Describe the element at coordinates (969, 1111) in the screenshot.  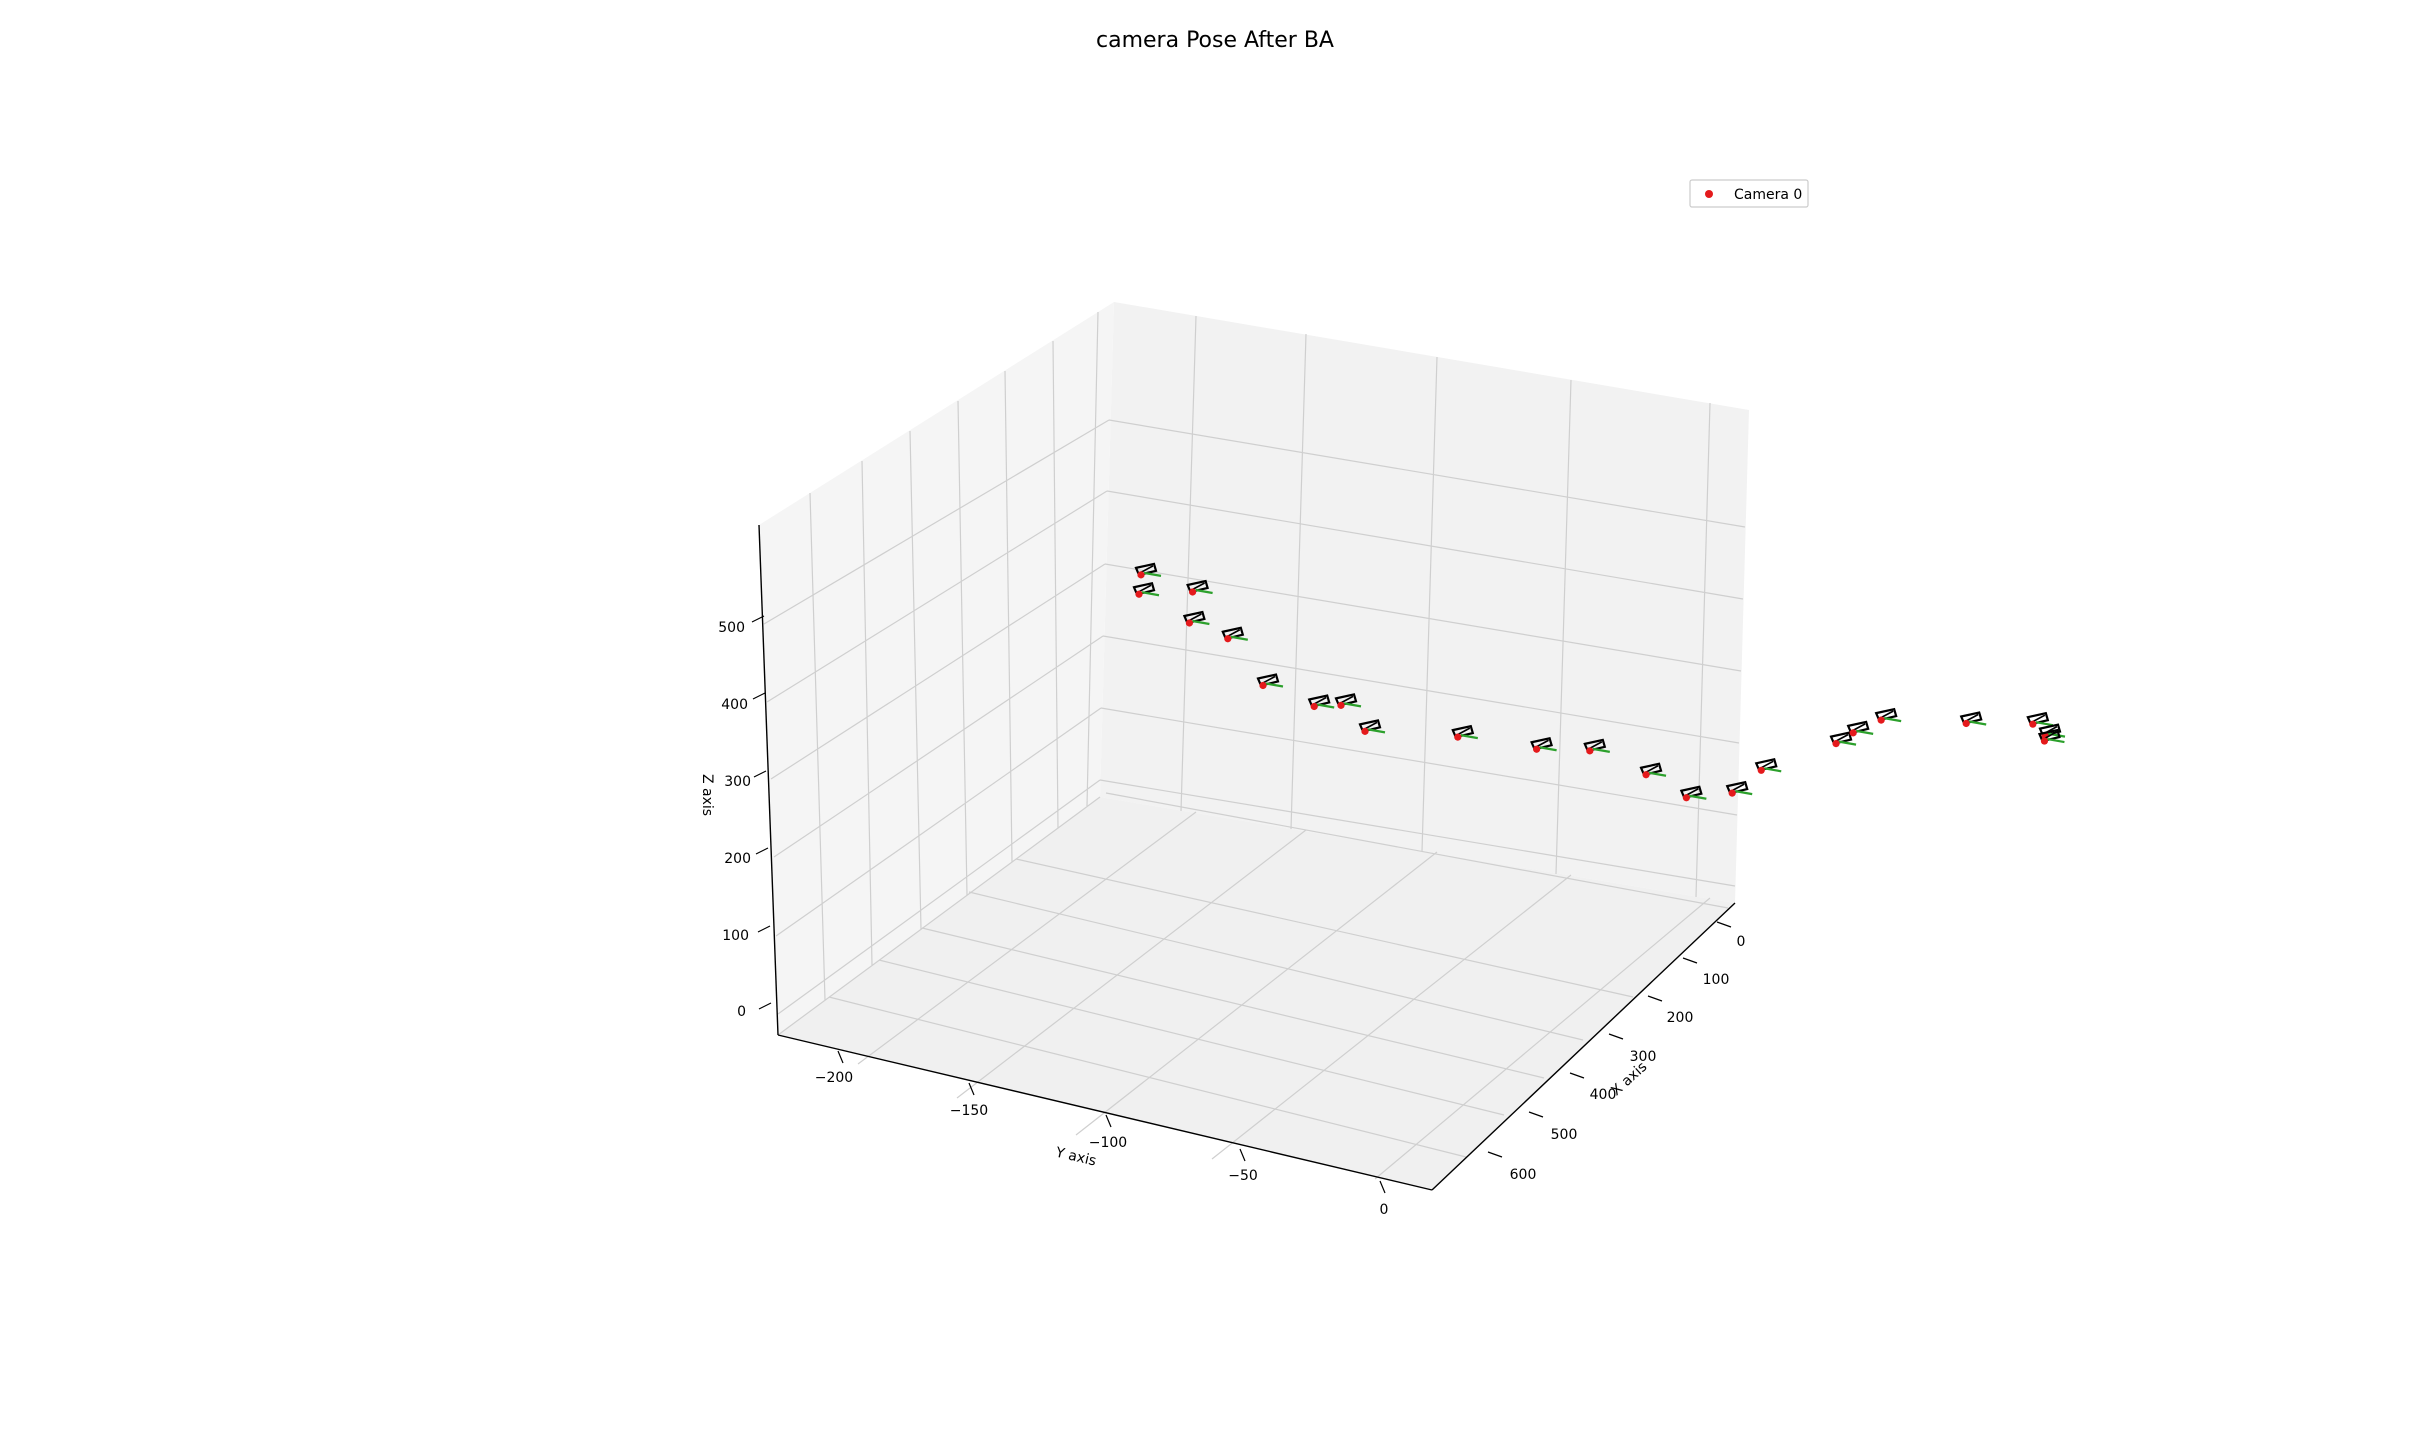
I see `y-tick-label: −150` at that location.